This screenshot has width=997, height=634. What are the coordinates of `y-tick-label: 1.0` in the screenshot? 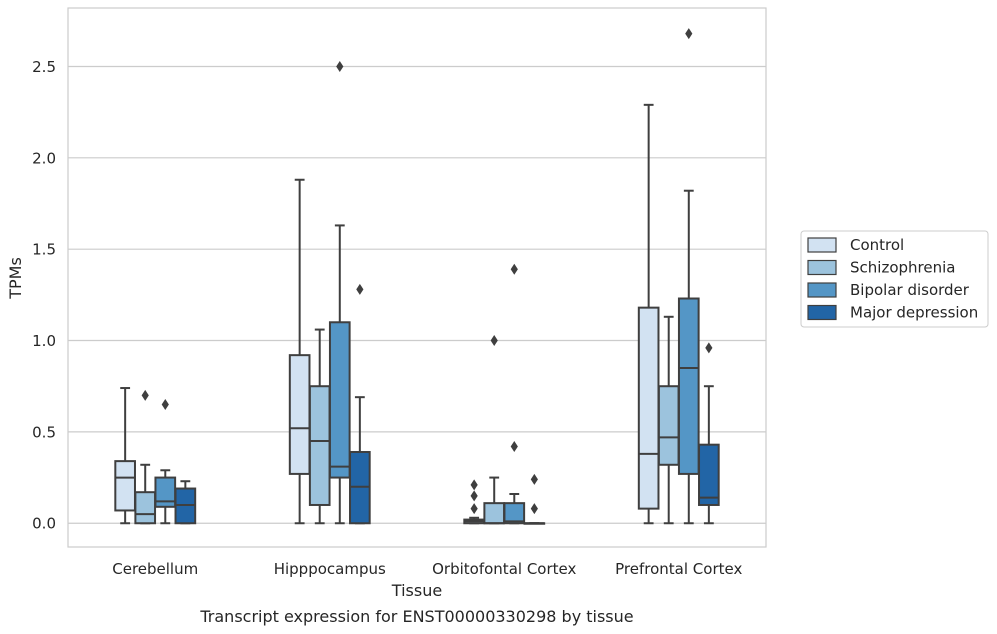 It's located at (44, 341).